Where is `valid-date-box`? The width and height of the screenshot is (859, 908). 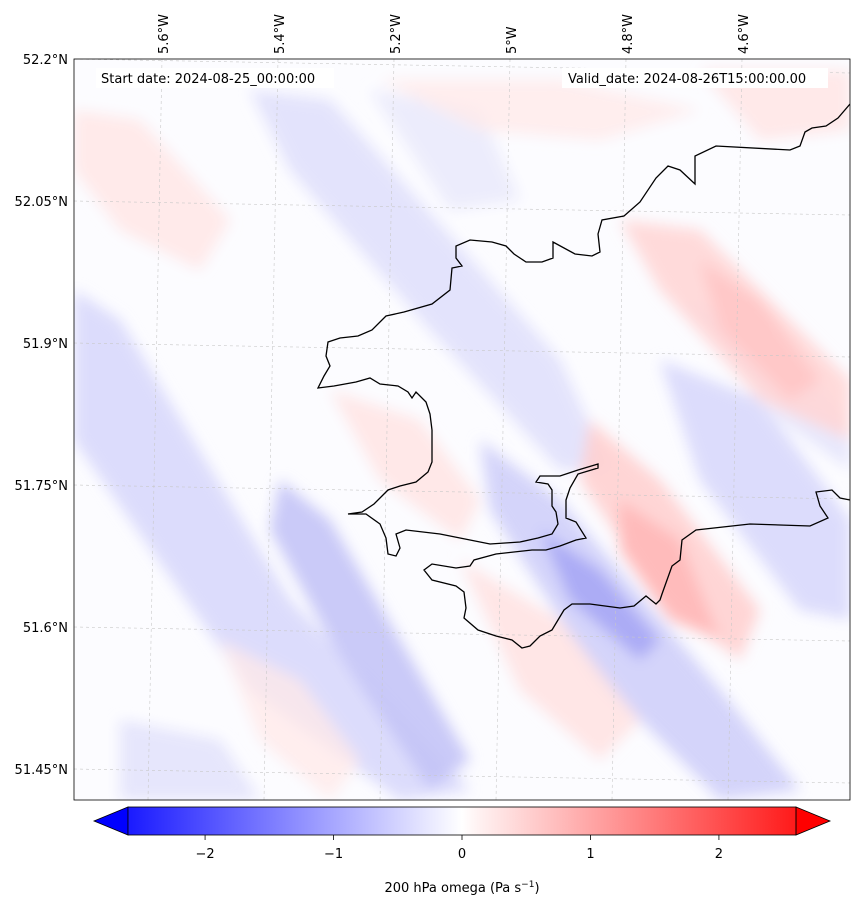 valid-date-box is located at coordinates (695, 78).